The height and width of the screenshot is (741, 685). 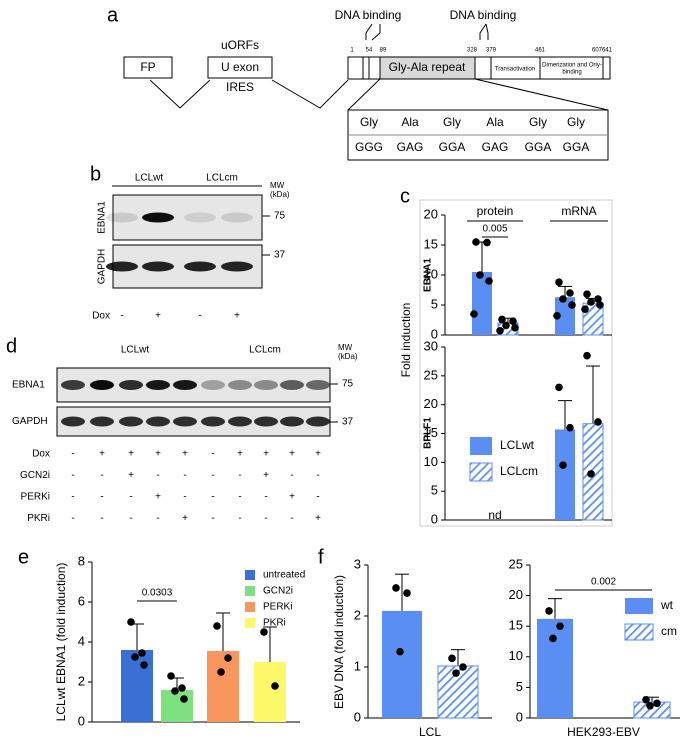 What do you see at coordinates (23, 557) in the screenshot?
I see `panel-letter: e` at bounding box center [23, 557].